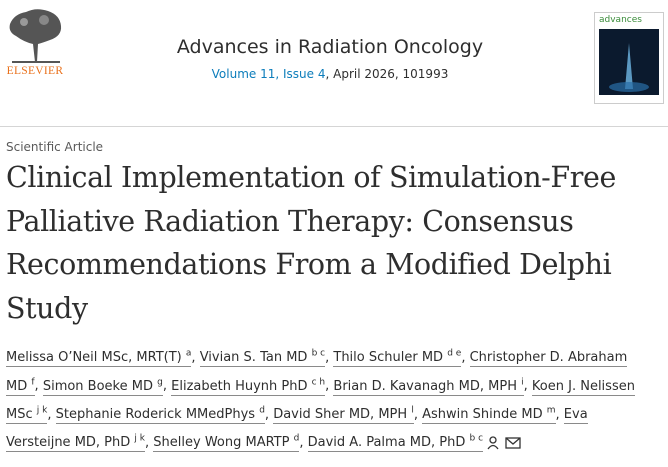 The height and width of the screenshot is (467, 668). What do you see at coordinates (493, 447) in the screenshot?
I see `person-icon-body` at bounding box center [493, 447].